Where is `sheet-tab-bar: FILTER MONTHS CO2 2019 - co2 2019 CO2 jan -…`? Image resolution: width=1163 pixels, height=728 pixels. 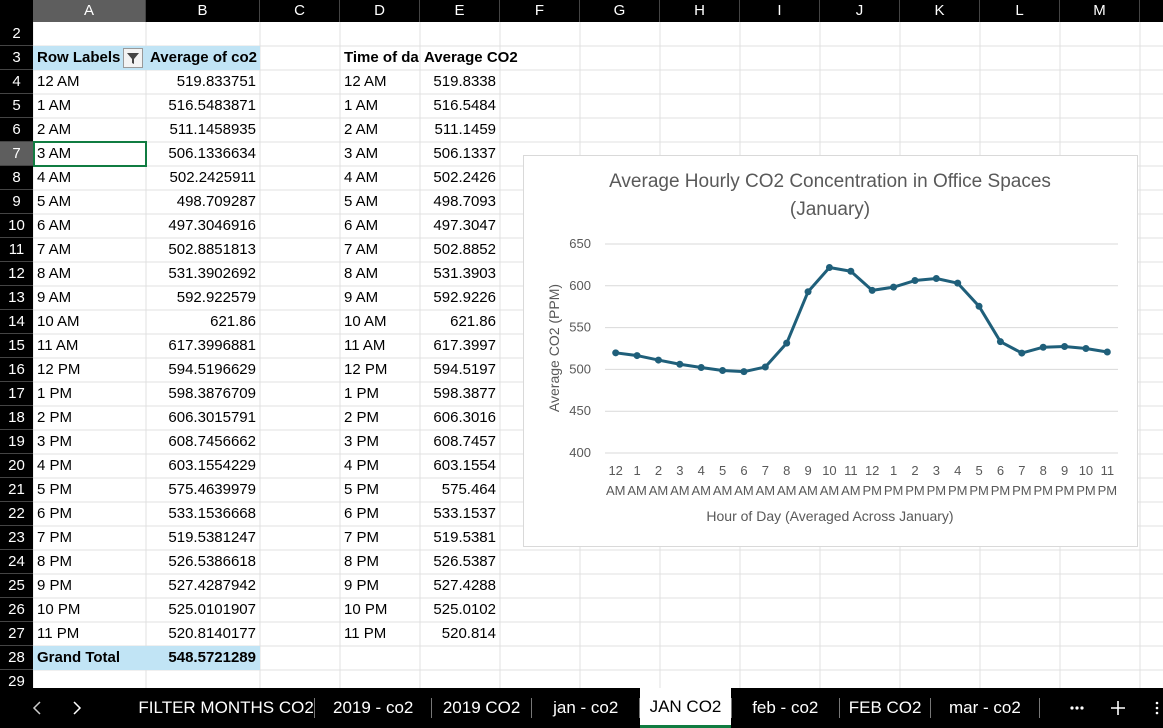 sheet-tab-bar: FILTER MONTHS CO2 2019 - co2 2019 CO2 jan -… is located at coordinates (581, 708).